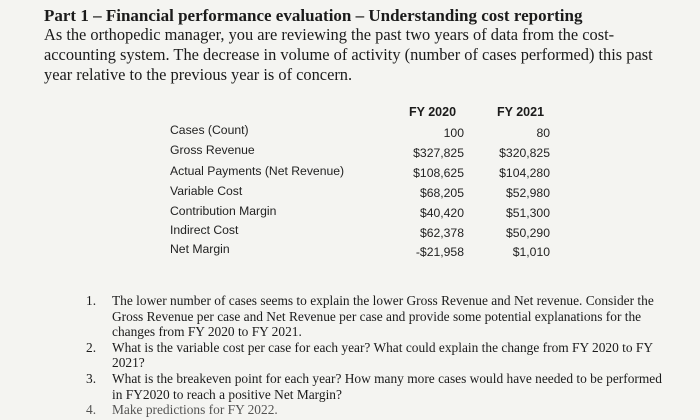  I want to click on cell-fy2020: 100, so click(453, 133).